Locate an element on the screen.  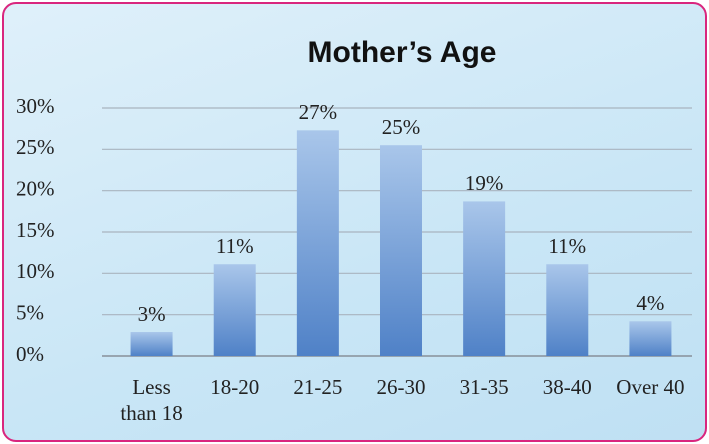
data-label: 27% is located at coordinates (318, 112).